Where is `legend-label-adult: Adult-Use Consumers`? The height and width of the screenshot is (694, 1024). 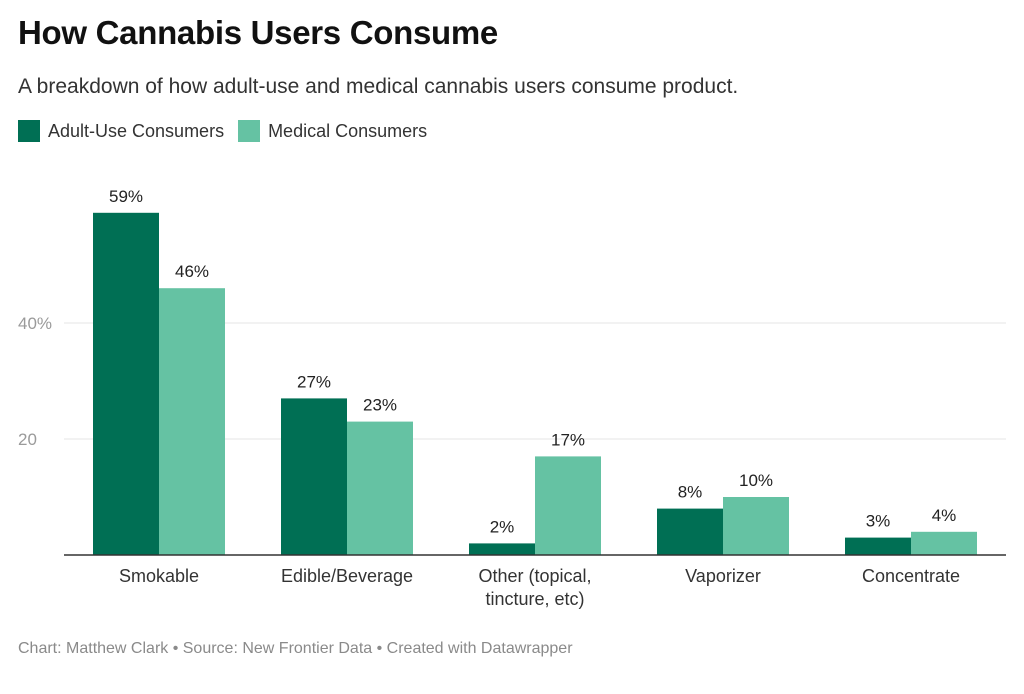
legend-label-adult: Adult-Use Consumers is located at coordinates (136, 130).